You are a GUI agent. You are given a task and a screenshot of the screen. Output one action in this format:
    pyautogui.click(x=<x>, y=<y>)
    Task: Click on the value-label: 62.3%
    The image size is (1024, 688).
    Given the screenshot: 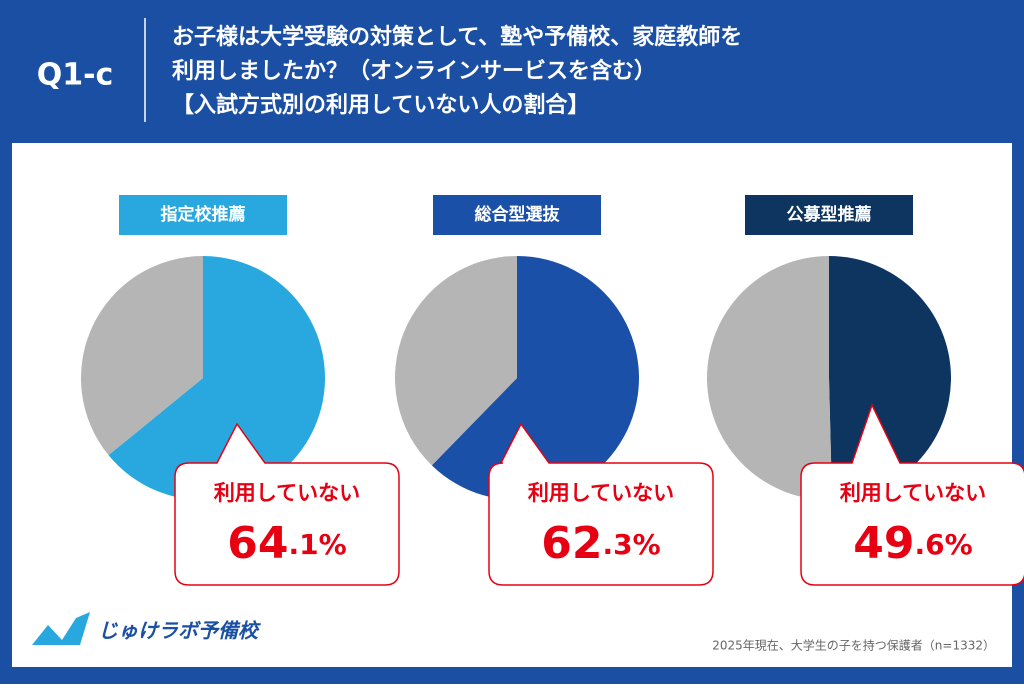 What is the action you would take?
    pyautogui.click(x=600, y=543)
    